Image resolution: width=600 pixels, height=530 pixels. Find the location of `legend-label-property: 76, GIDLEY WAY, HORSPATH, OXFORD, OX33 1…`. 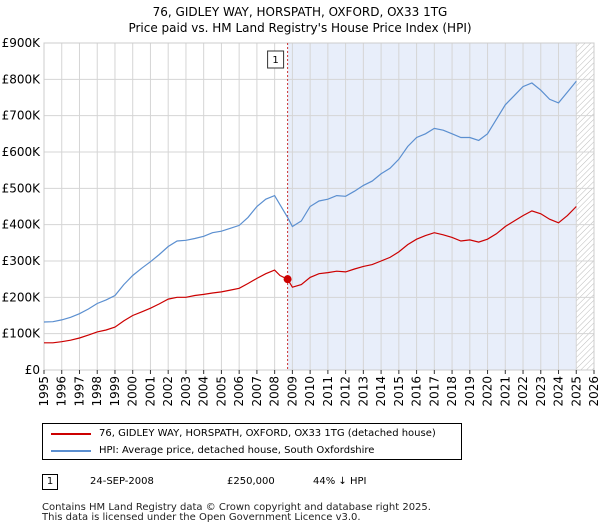

legend-label-property: 76, GIDLEY WAY, HORSPATH, OXFORD, OX33 1… is located at coordinates (267, 433).